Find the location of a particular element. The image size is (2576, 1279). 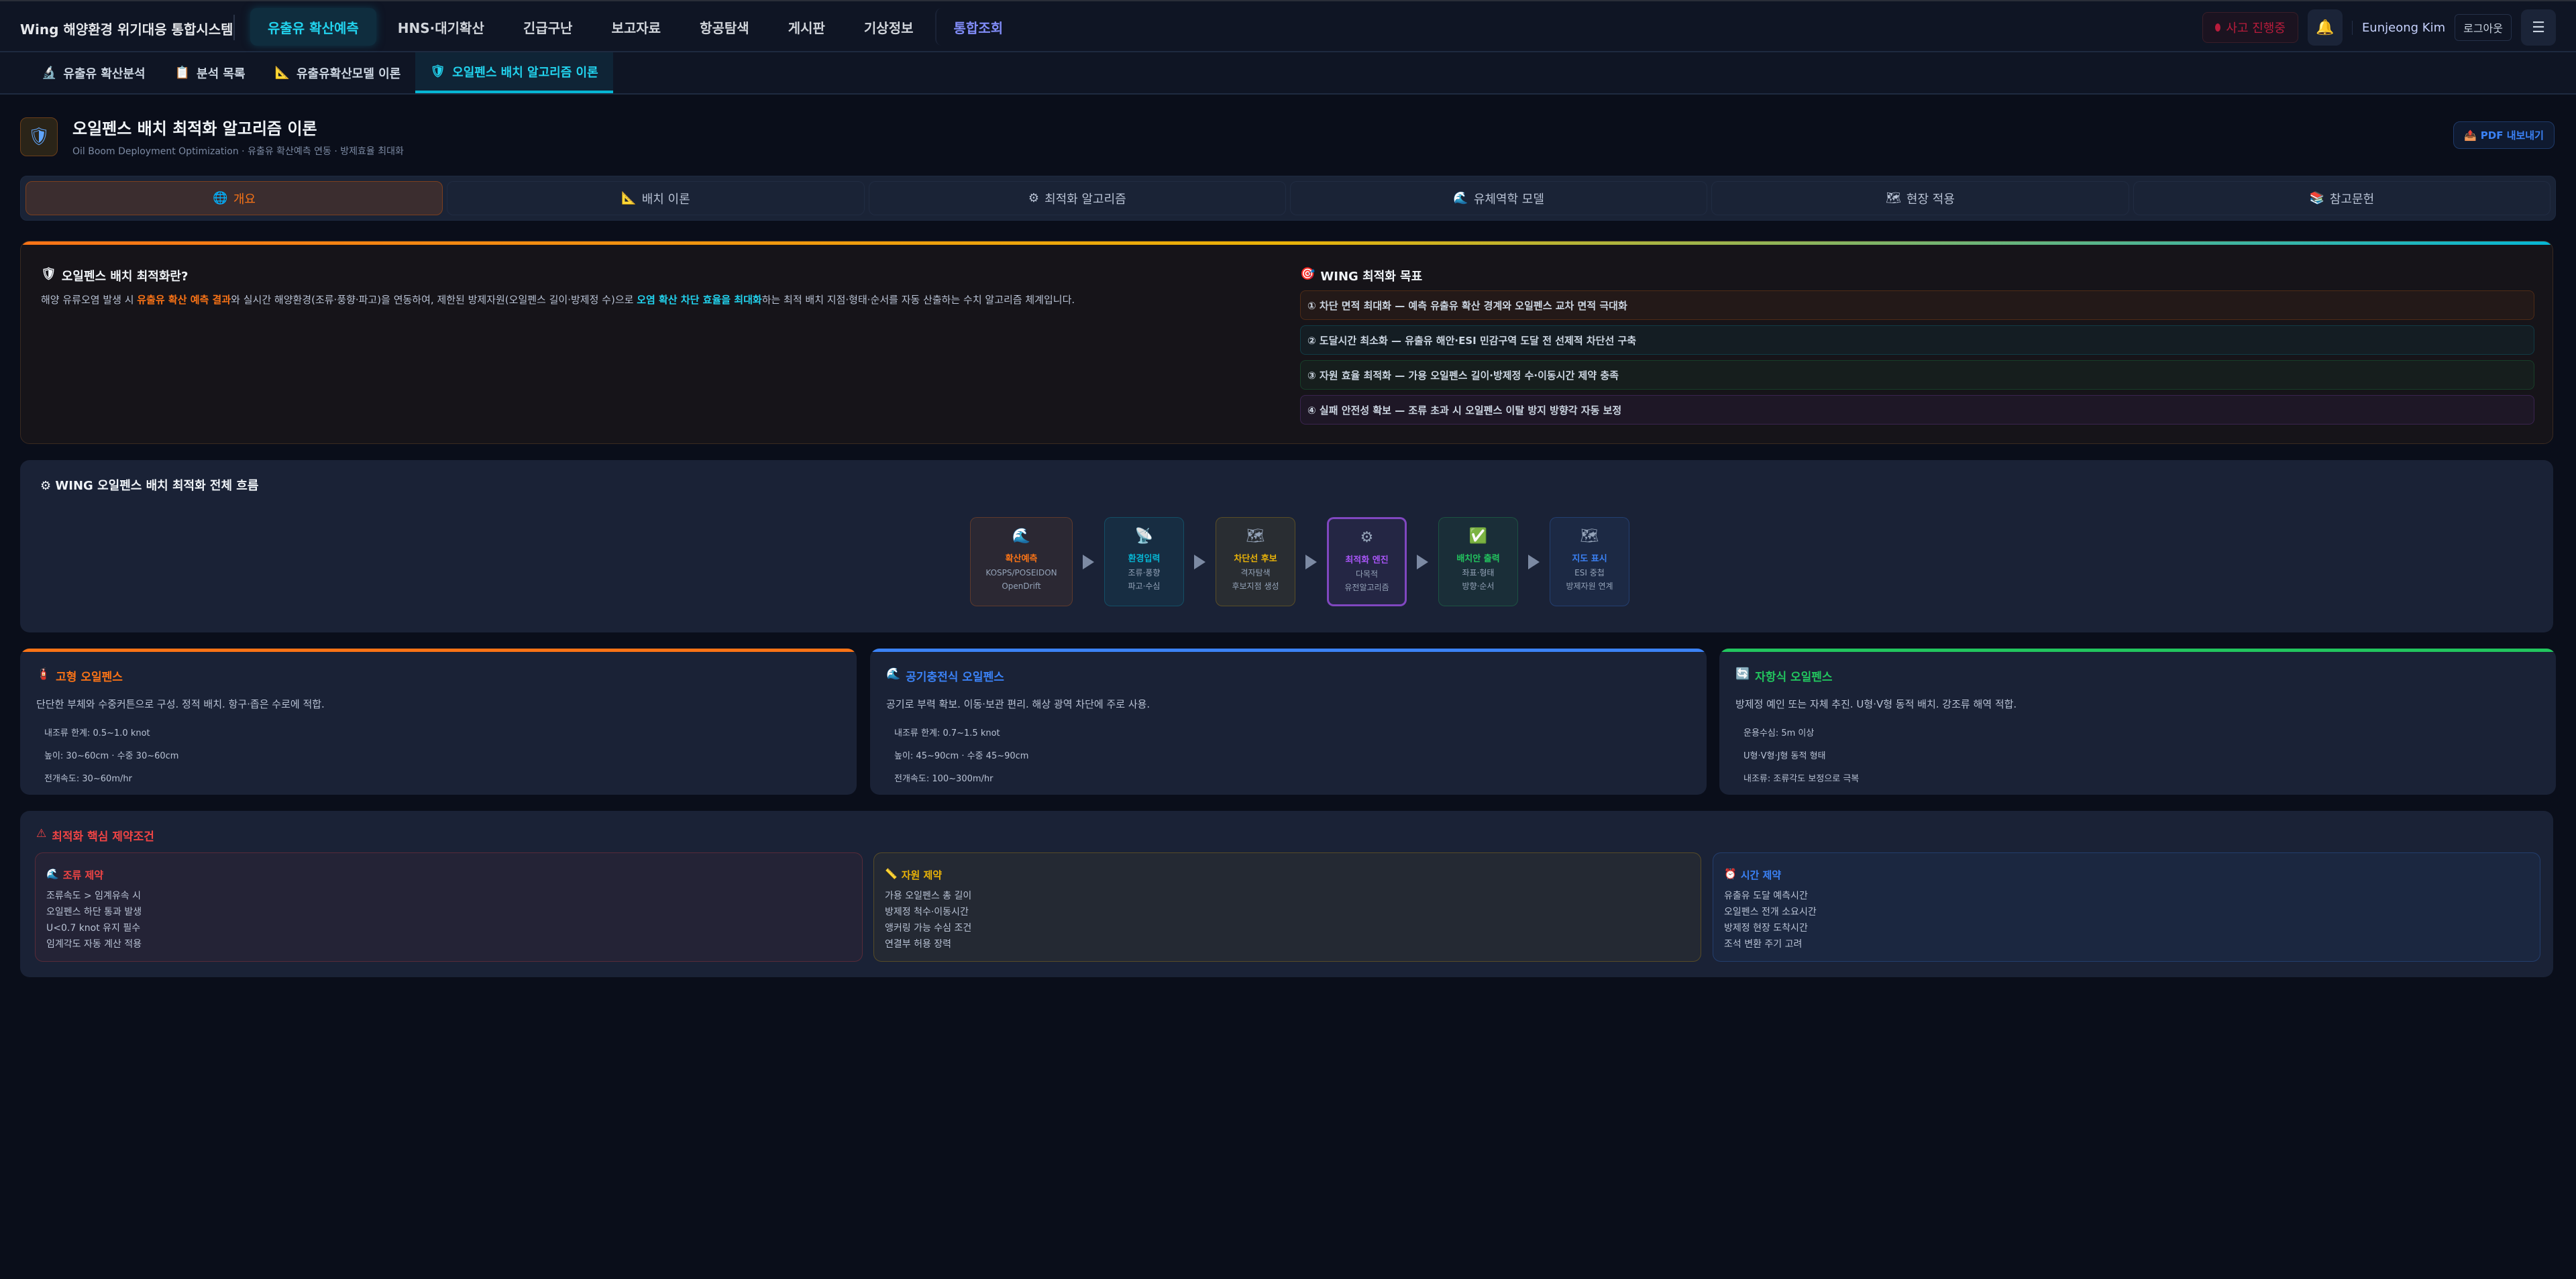

subnav-item: 🔬 유출유 확산분석 is located at coordinates (93, 72).